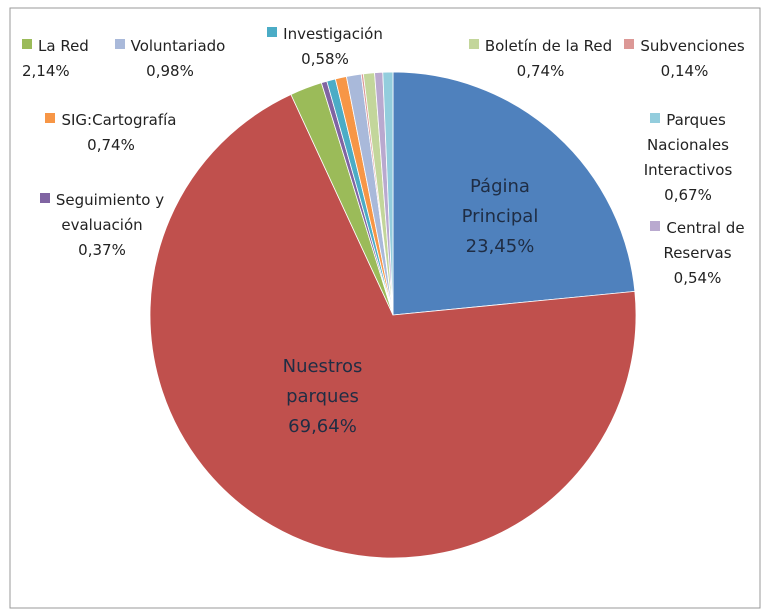 Image resolution: width=765 pixels, height=614 pixels. Describe the element at coordinates (178, 46) in the screenshot. I see `category-name: Voluntariado` at that location.